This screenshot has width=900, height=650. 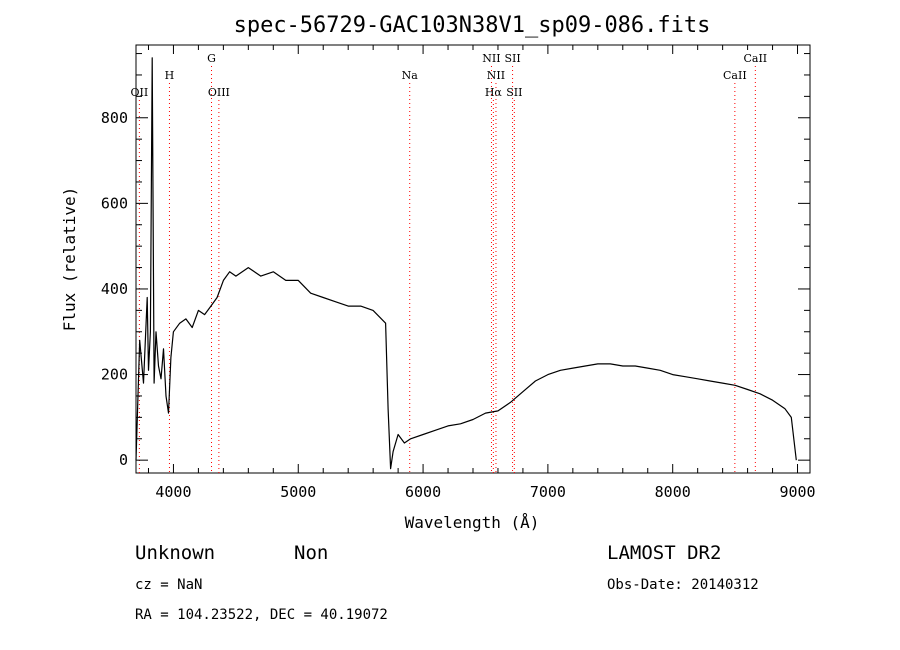 I want to click on x-tick-label-5: 9000, so click(x=797, y=492).